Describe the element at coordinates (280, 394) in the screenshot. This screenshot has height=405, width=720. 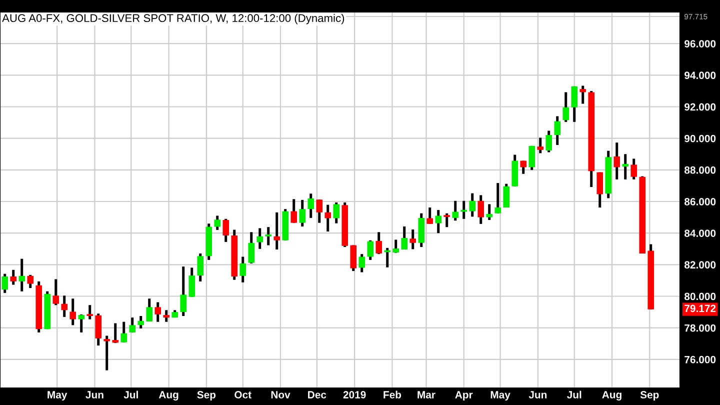
I see `x-tick-label: Nov` at that location.